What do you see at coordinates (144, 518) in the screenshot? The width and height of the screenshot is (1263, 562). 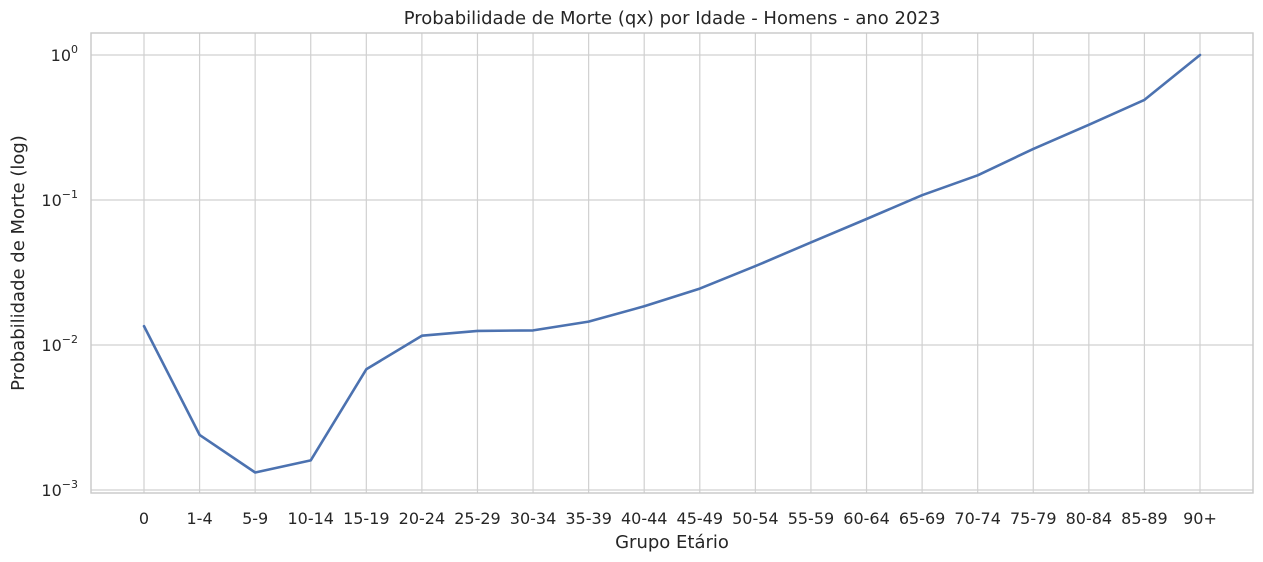 I see `x-tick-label: 0` at bounding box center [144, 518].